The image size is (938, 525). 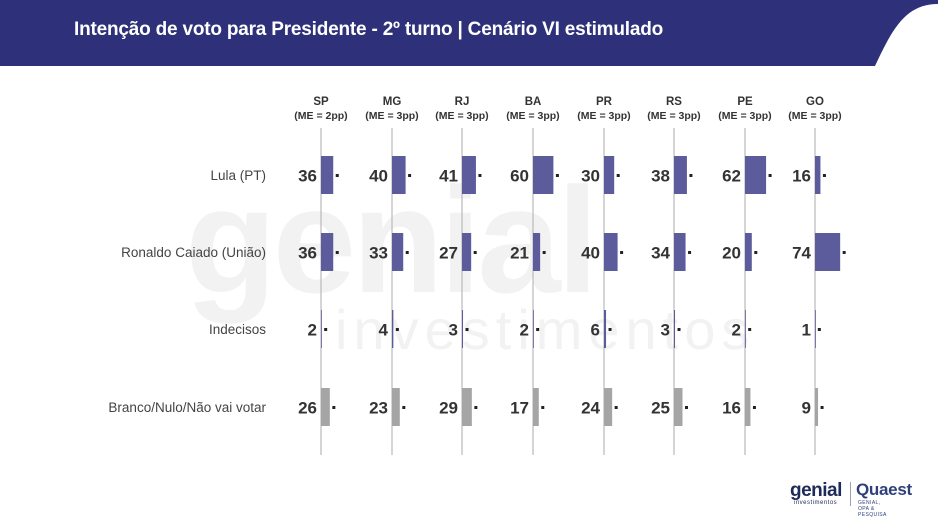 I want to click on data-label: 36, so click(x=307, y=253).